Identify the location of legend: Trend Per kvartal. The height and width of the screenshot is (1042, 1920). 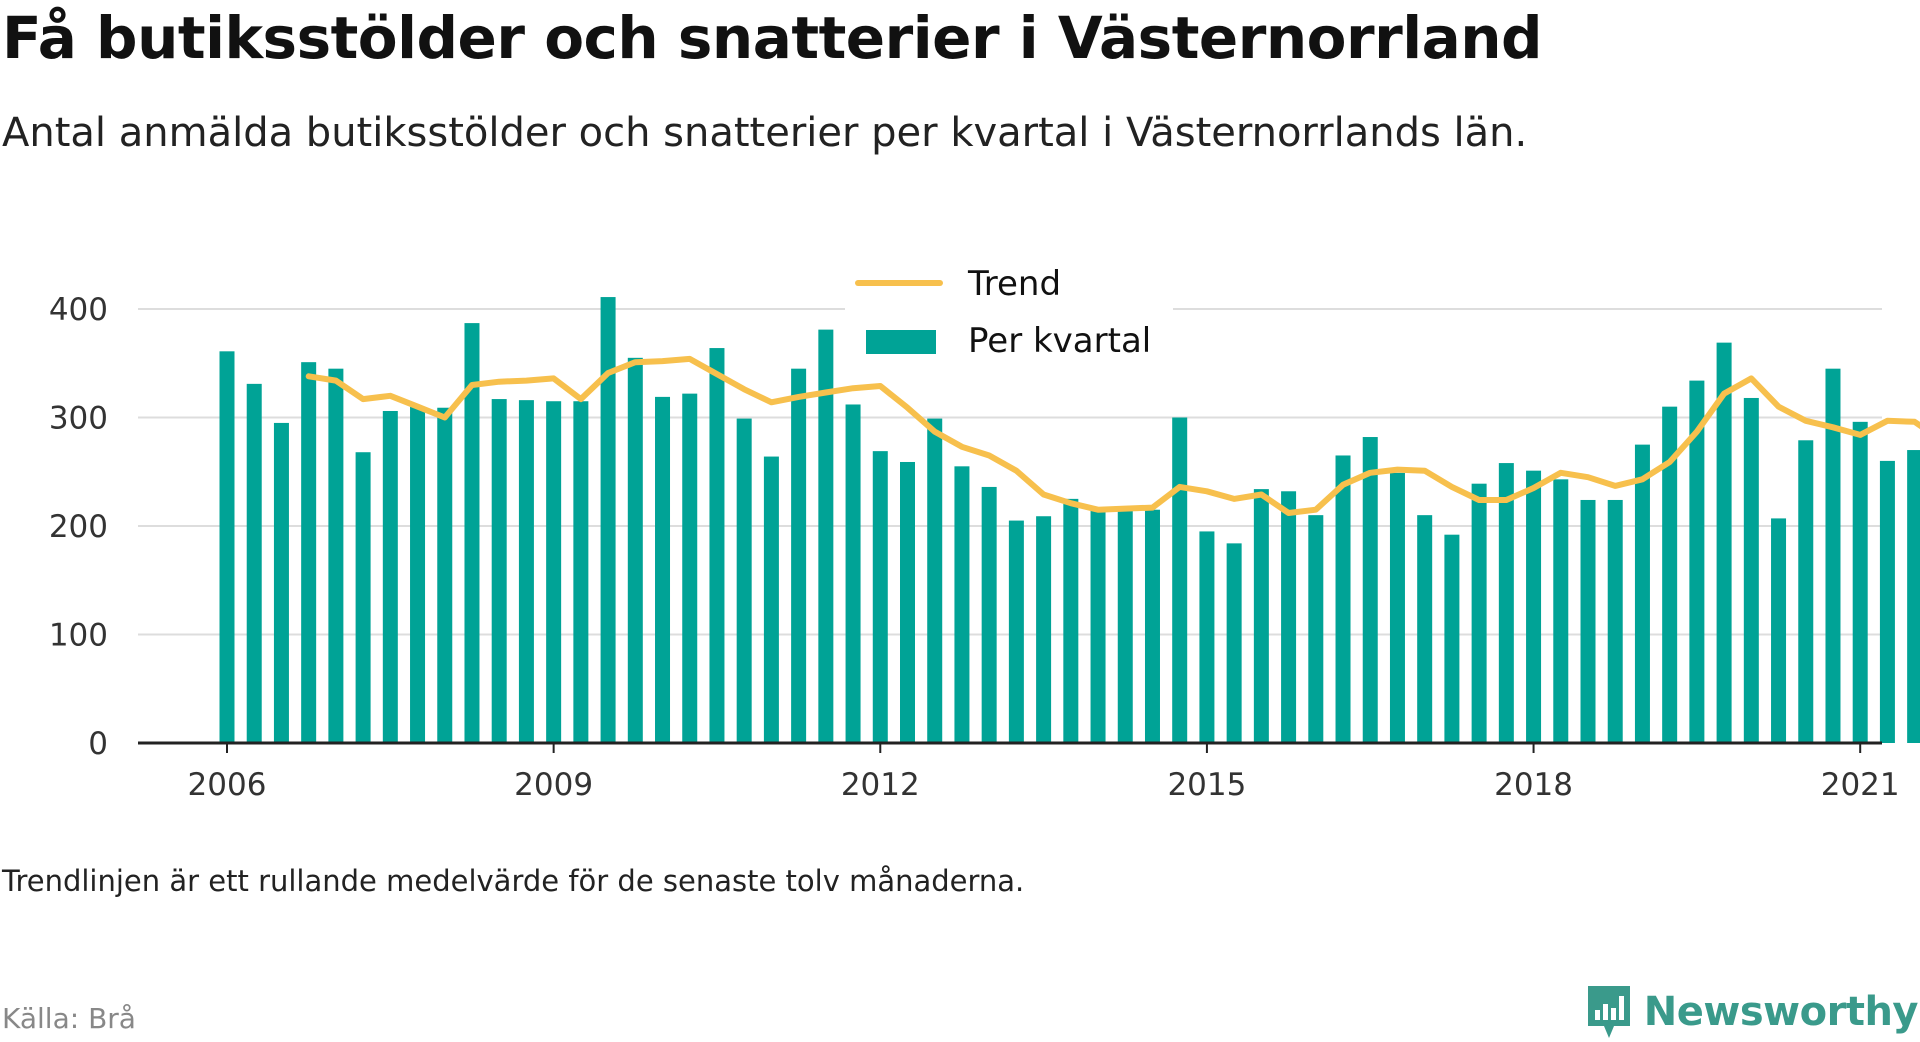
(1009, 313).